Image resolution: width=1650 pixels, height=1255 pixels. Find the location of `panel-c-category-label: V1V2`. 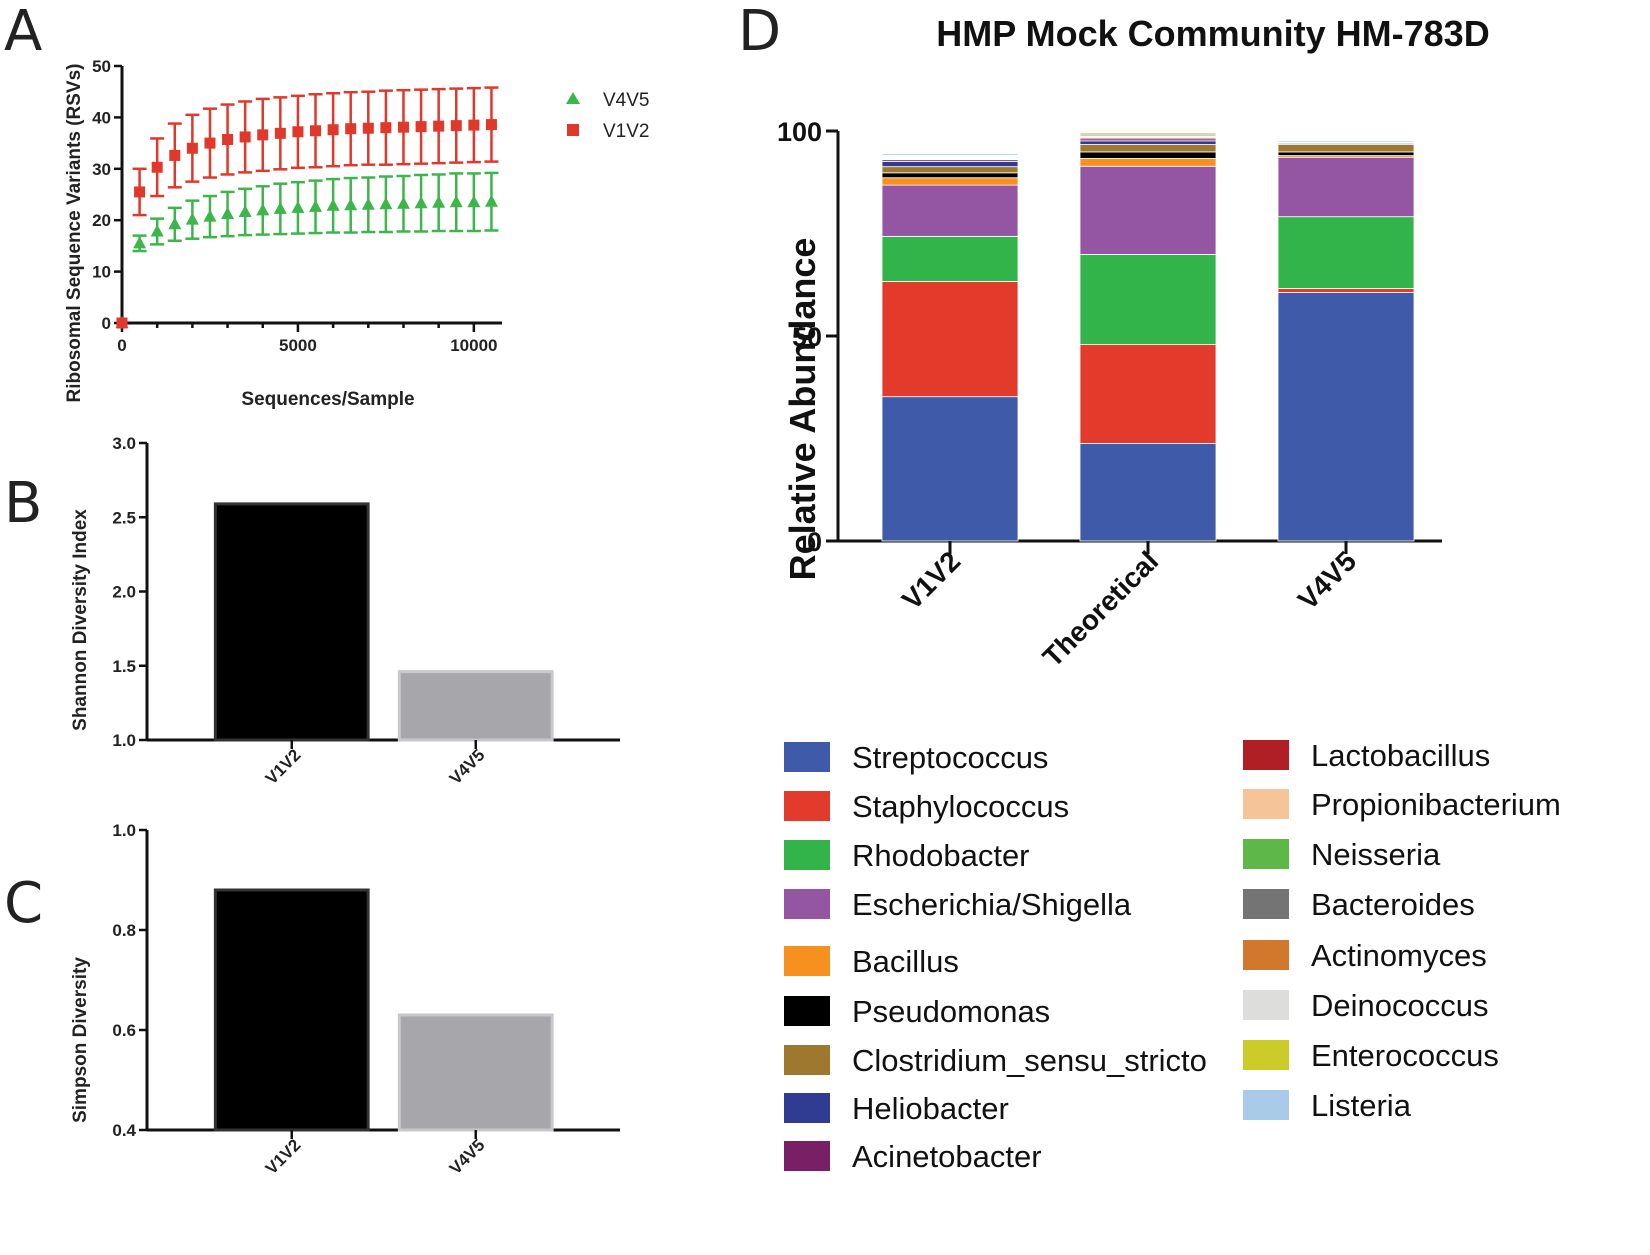

panel-c-category-label: V1V2 is located at coordinates (283, 1156).